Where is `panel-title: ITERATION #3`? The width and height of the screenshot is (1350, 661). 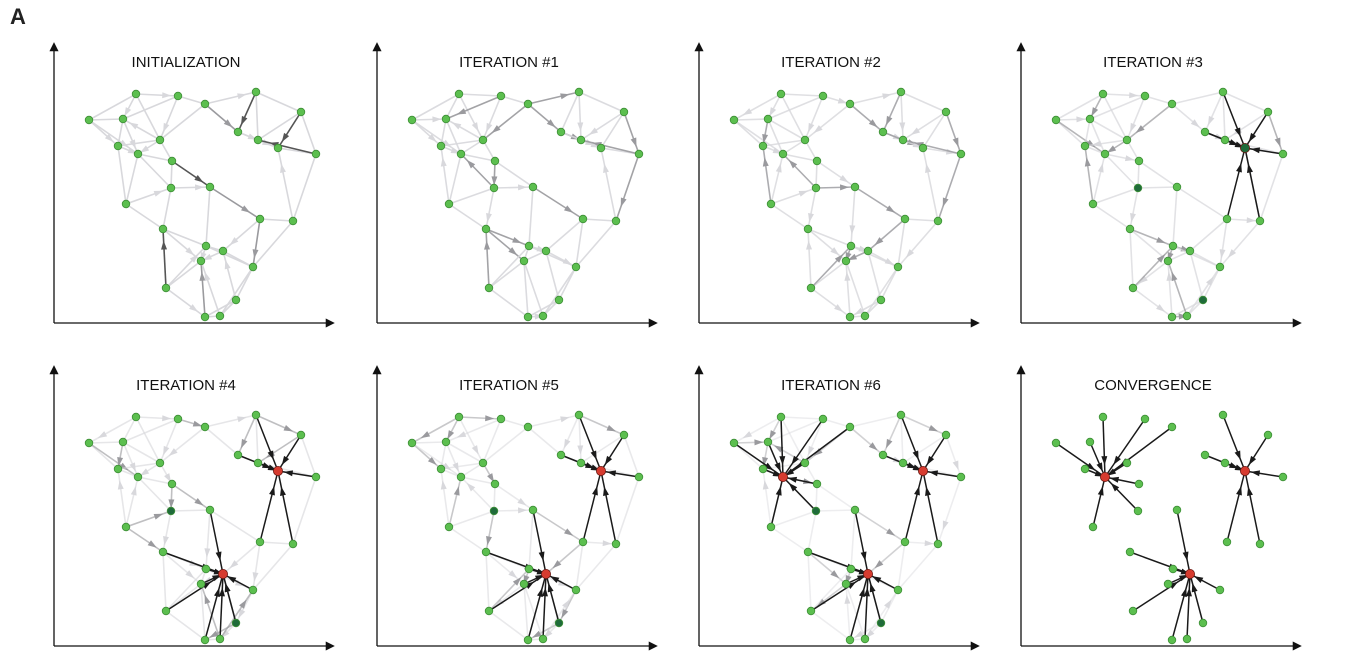 panel-title: ITERATION #3 is located at coordinates (1153, 62).